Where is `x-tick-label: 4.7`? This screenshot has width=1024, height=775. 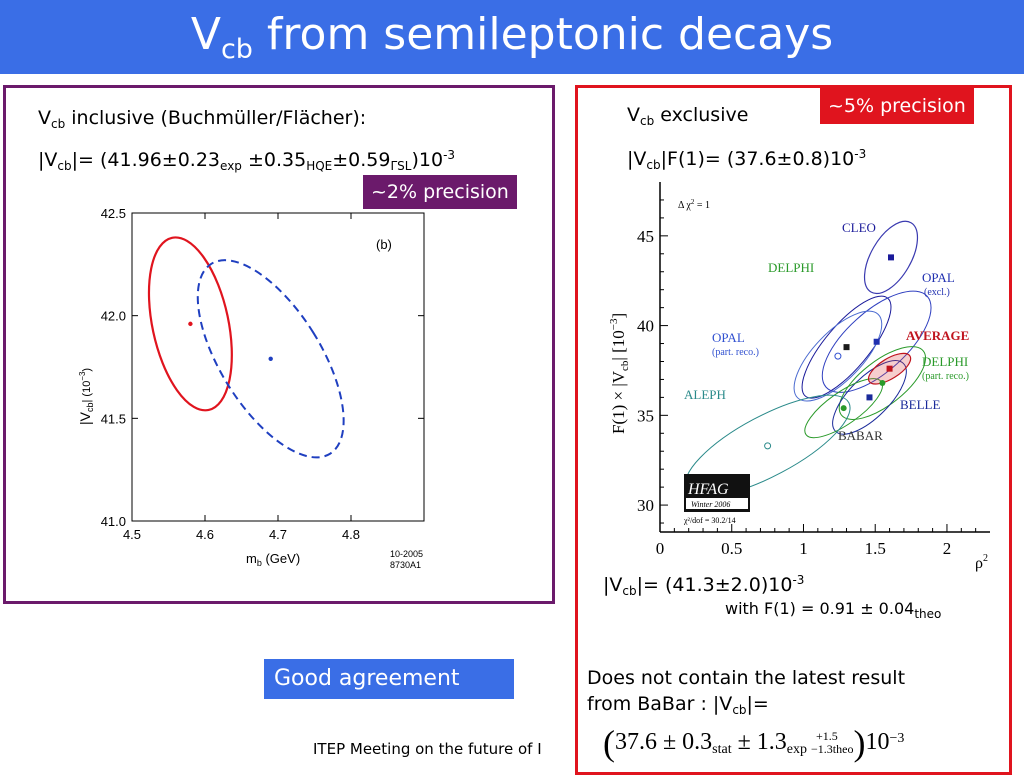
x-tick-label: 4.7 is located at coordinates (278, 534).